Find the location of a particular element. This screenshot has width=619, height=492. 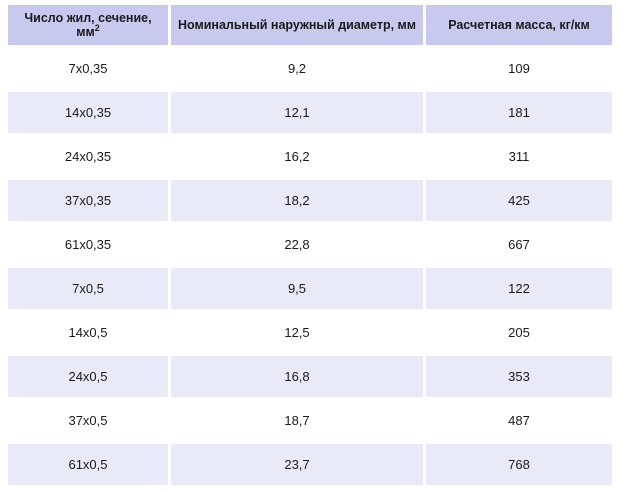

cell-calculated-mass: 311 is located at coordinates (519, 156).